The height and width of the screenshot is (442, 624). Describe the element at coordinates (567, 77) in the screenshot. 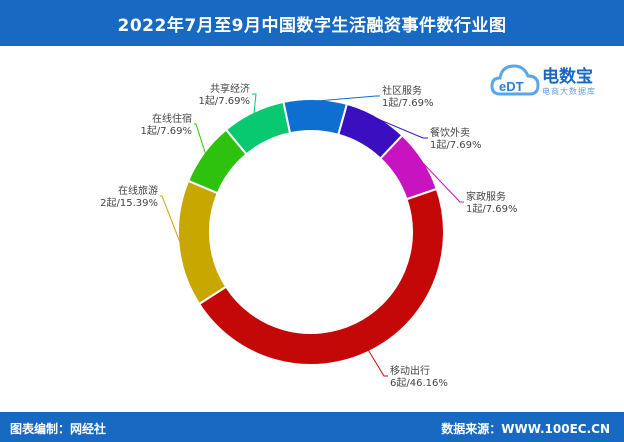

I see `logo-brand: 电数宝` at that location.